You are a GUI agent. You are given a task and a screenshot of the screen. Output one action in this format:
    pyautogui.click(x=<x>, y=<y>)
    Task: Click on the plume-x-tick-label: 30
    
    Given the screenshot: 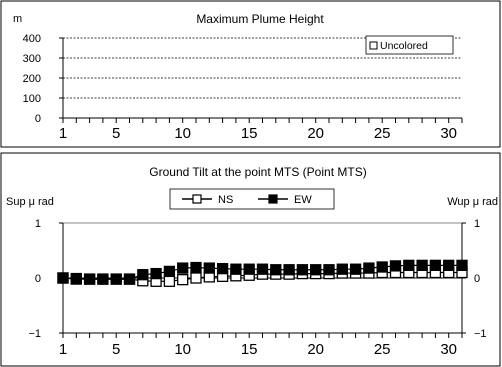 What is the action you would take?
    pyautogui.click(x=448, y=133)
    